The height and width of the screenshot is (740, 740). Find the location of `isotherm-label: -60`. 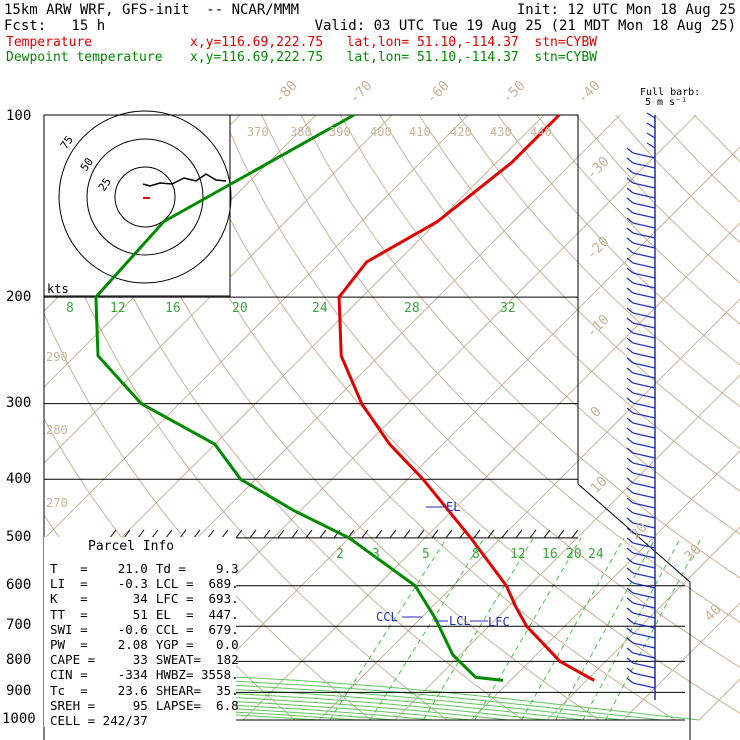

isotherm-label: -60 is located at coordinates (438, 92).